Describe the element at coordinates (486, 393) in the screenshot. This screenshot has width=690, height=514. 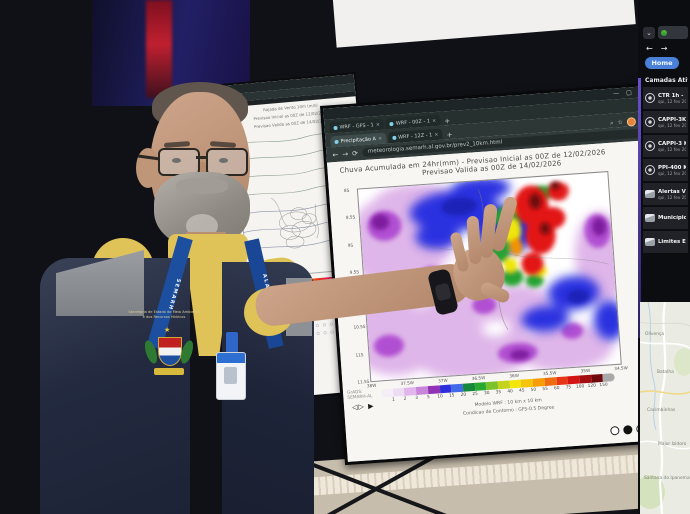
I see `colorbar-label: 30` at that location.